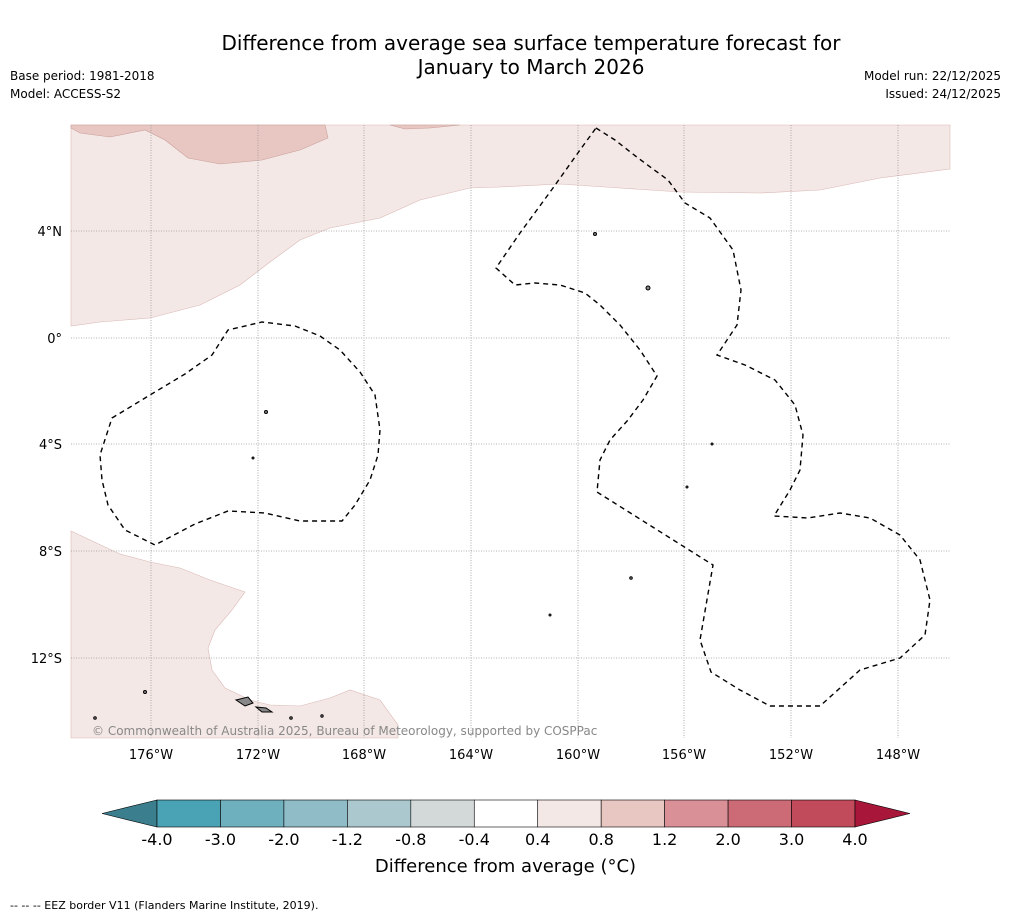 This screenshot has height=919, width=1011. What do you see at coordinates (411, 839) in the screenshot?
I see `colorbar-tick-label: -0.8` at bounding box center [411, 839].